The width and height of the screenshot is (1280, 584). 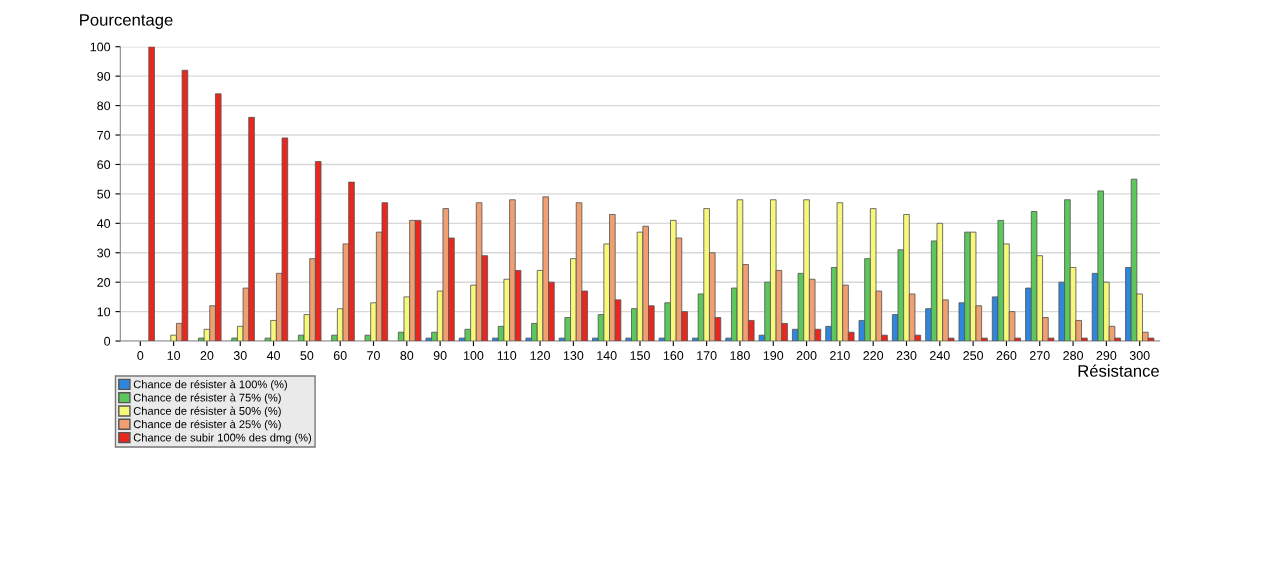 What do you see at coordinates (100, 47) in the screenshot?
I see `y-tick-label: 100` at bounding box center [100, 47].